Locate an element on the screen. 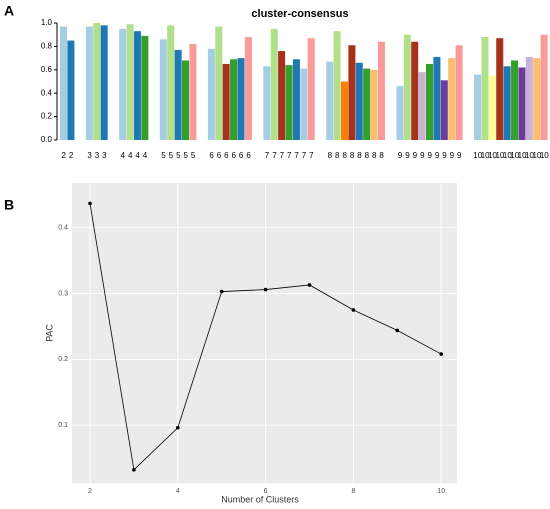  y-axis-label: PAC is located at coordinates (49, 333).